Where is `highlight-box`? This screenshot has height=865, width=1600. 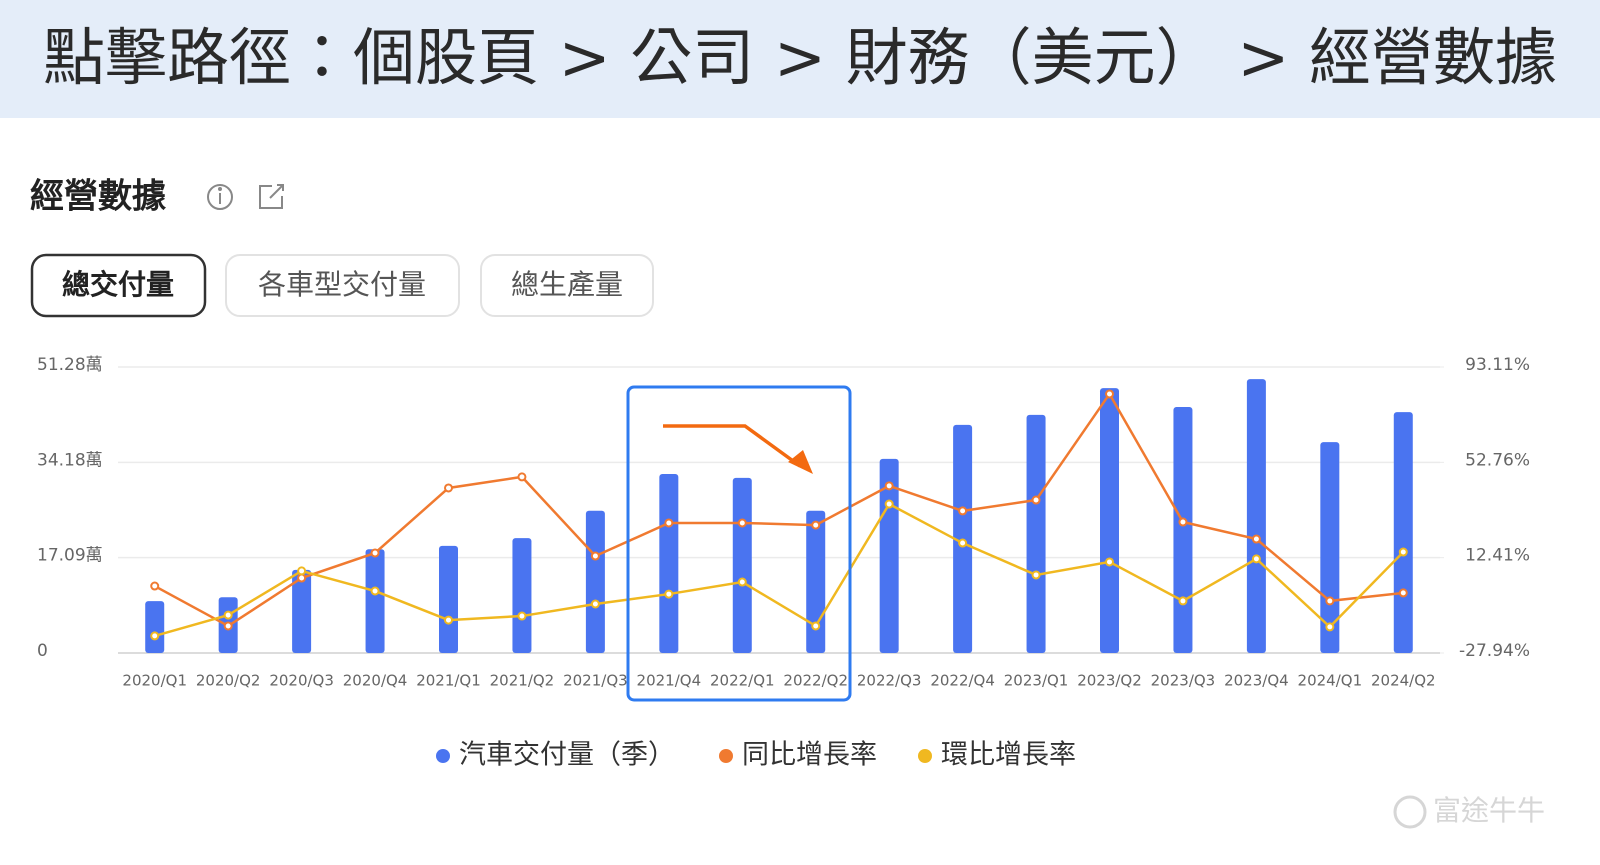 highlight-box is located at coordinates (739, 543).